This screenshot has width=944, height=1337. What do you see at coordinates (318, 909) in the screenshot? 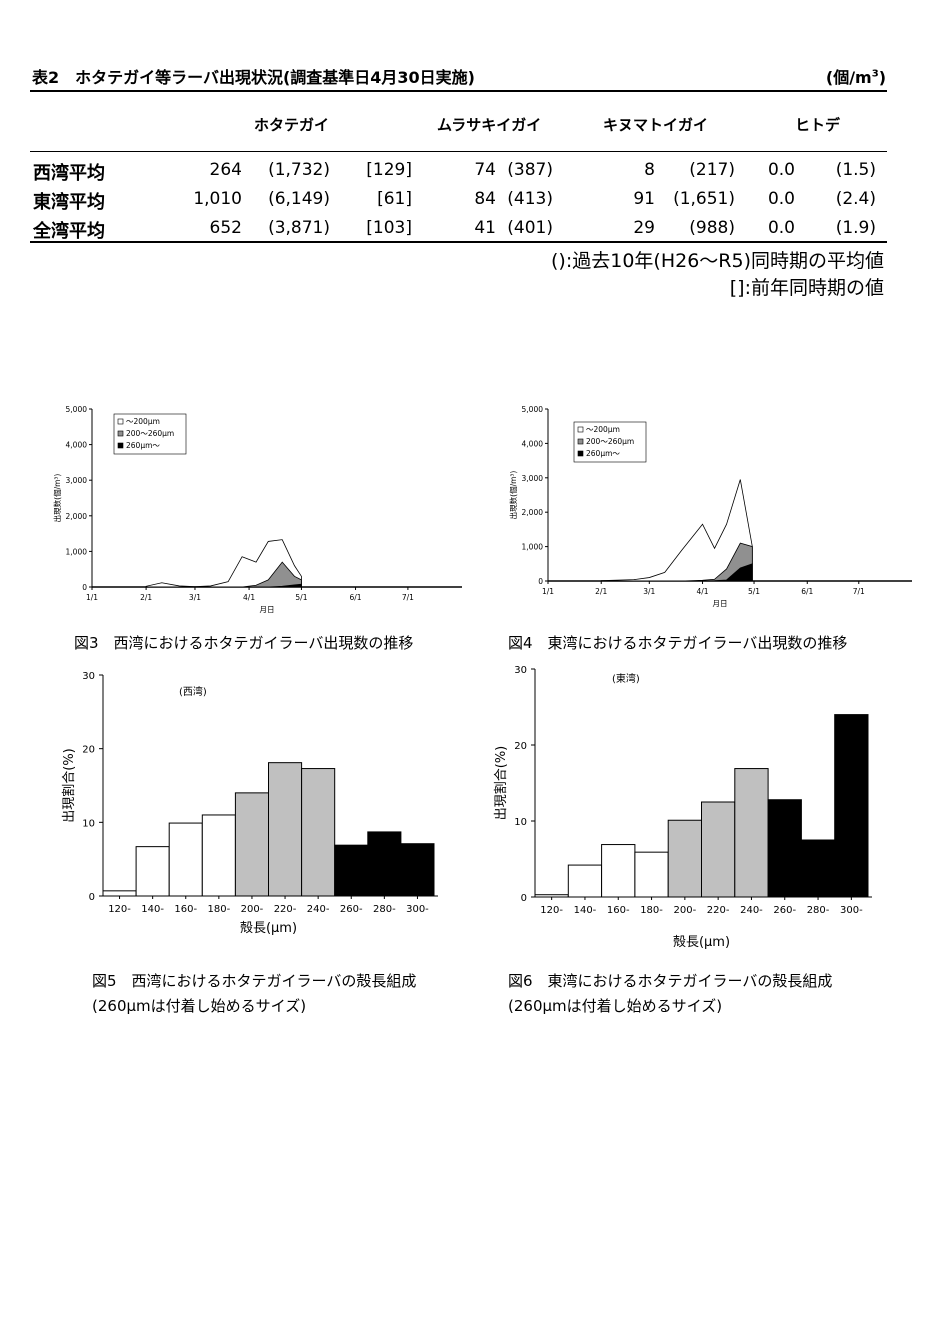
I see `x-tick-label: 240-` at bounding box center [318, 909].